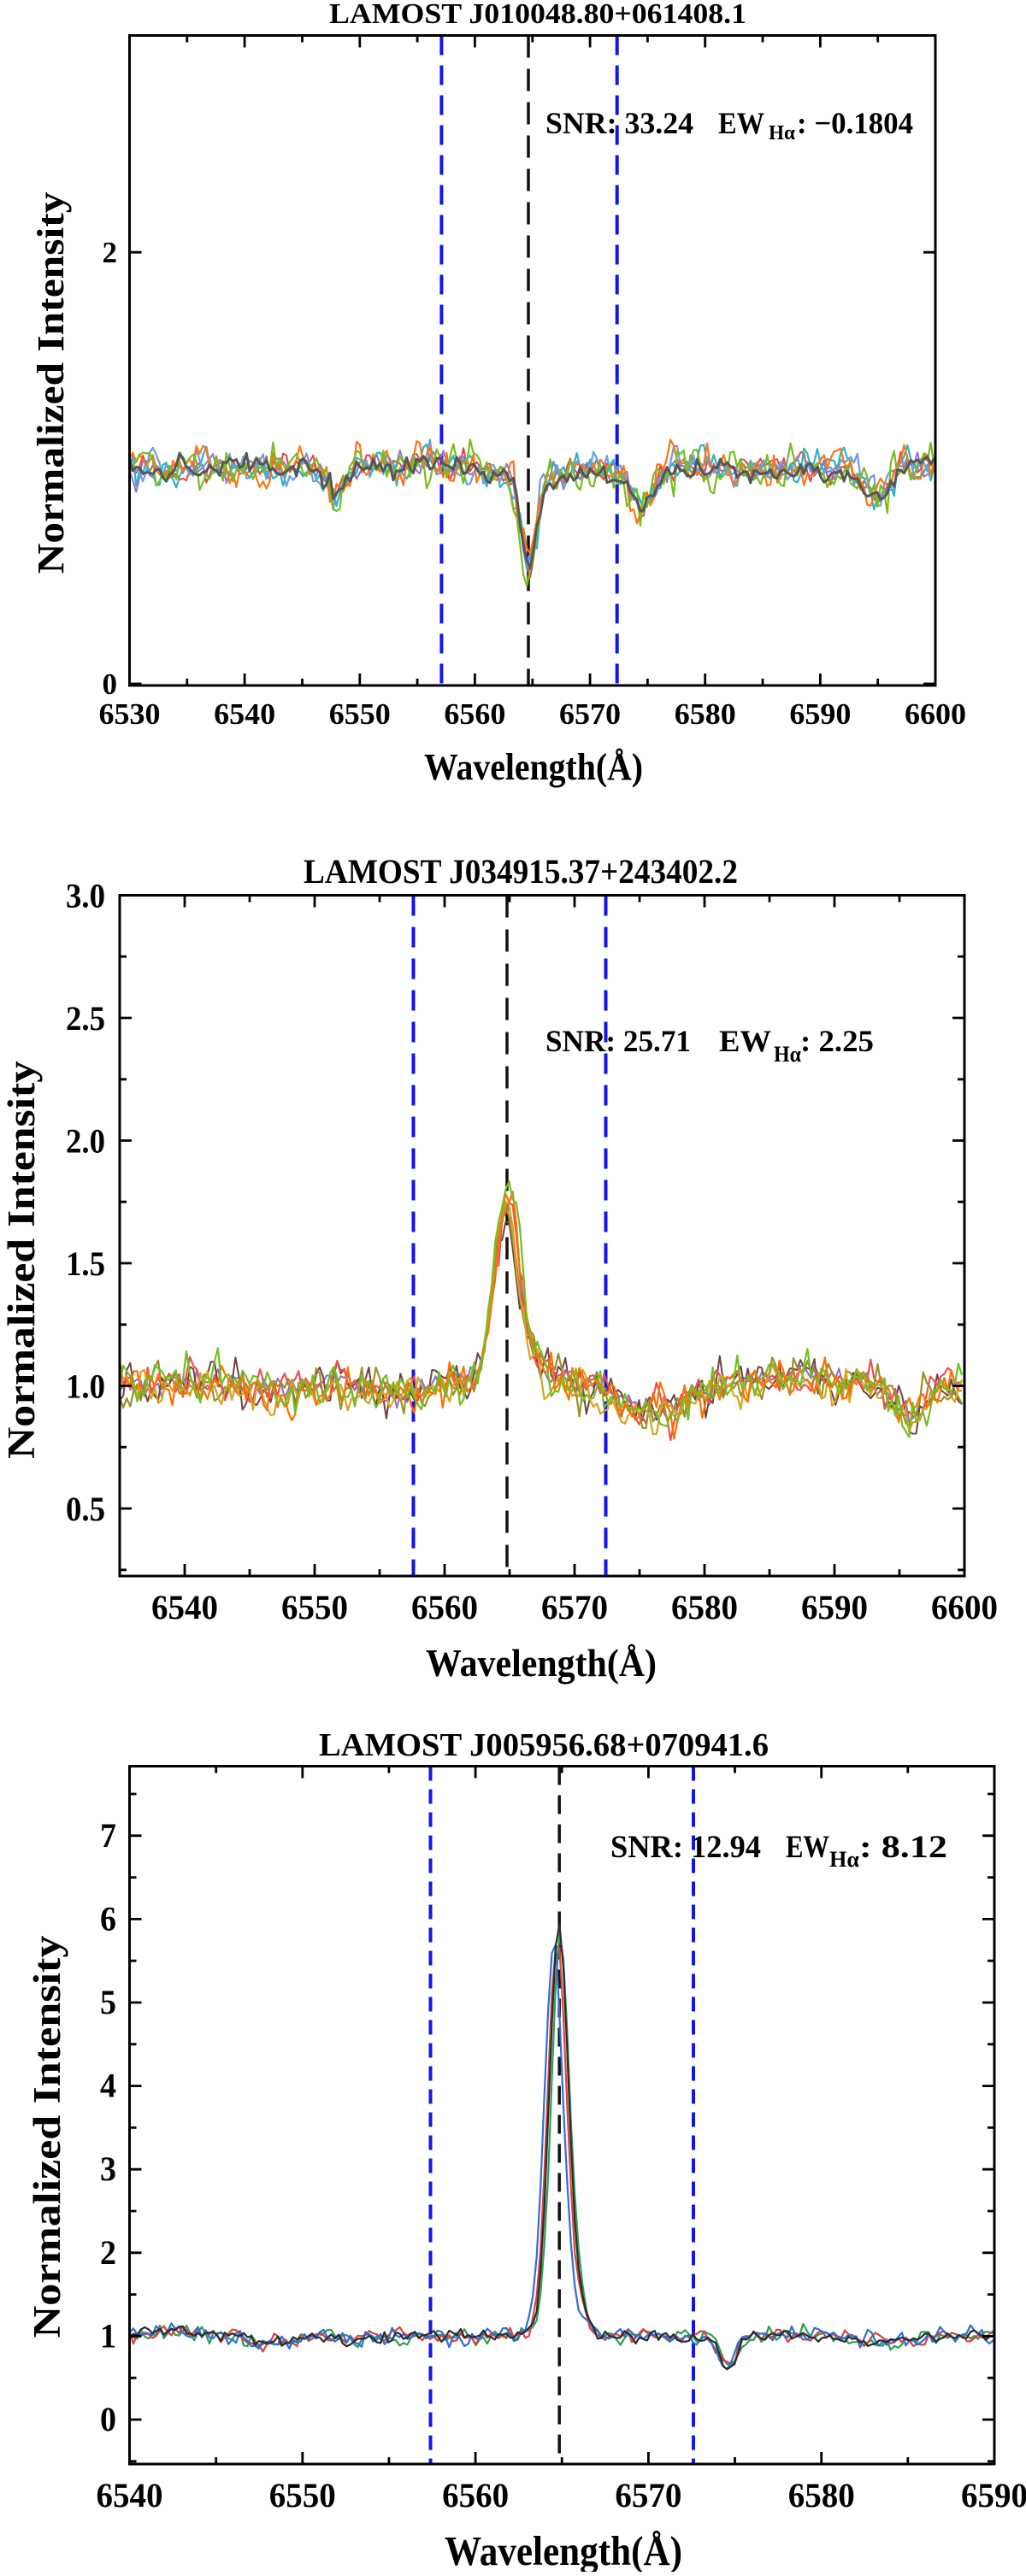 Image resolution: width=1026 pixels, height=2576 pixels. What do you see at coordinates (619, 123) in the screenshot?
I see `svg-text: SNR: 33.24` at bounding box center [619, 123].